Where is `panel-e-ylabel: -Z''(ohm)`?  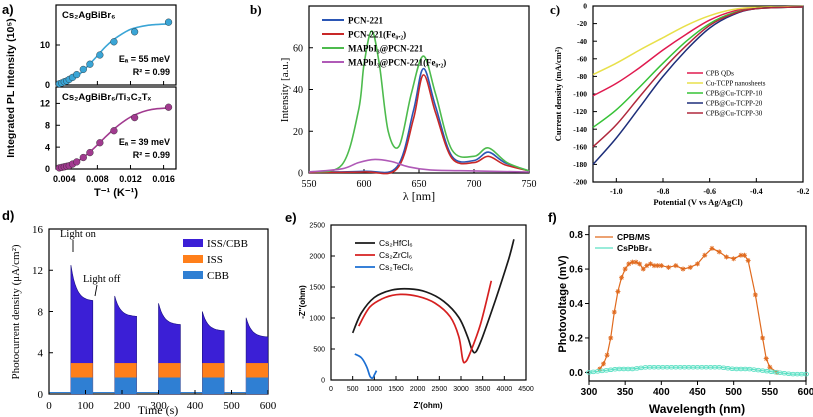
panel-e-ylabel: -Z''(ohm) is located at coordinates (302, 302).